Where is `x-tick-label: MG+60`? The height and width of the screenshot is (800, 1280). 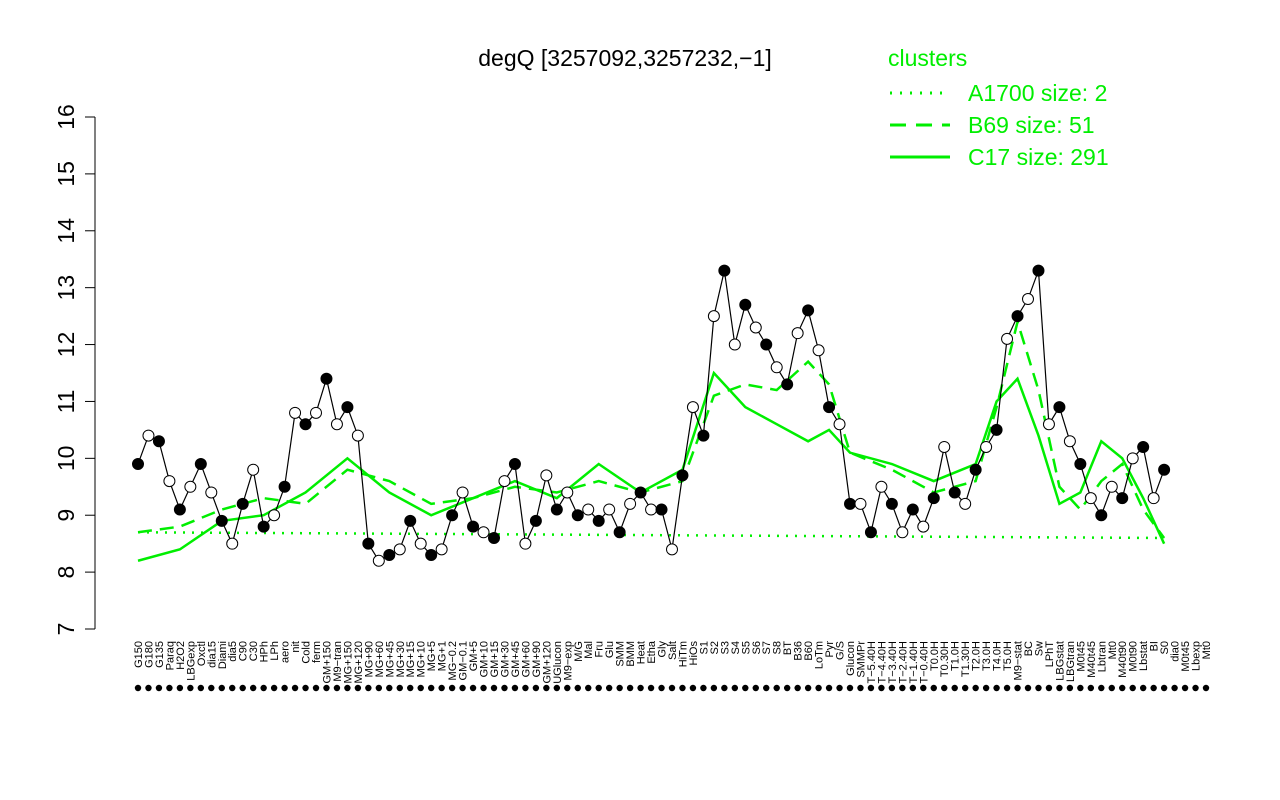
x-tick-label: MG+60 is located at coordinates (380, 659).